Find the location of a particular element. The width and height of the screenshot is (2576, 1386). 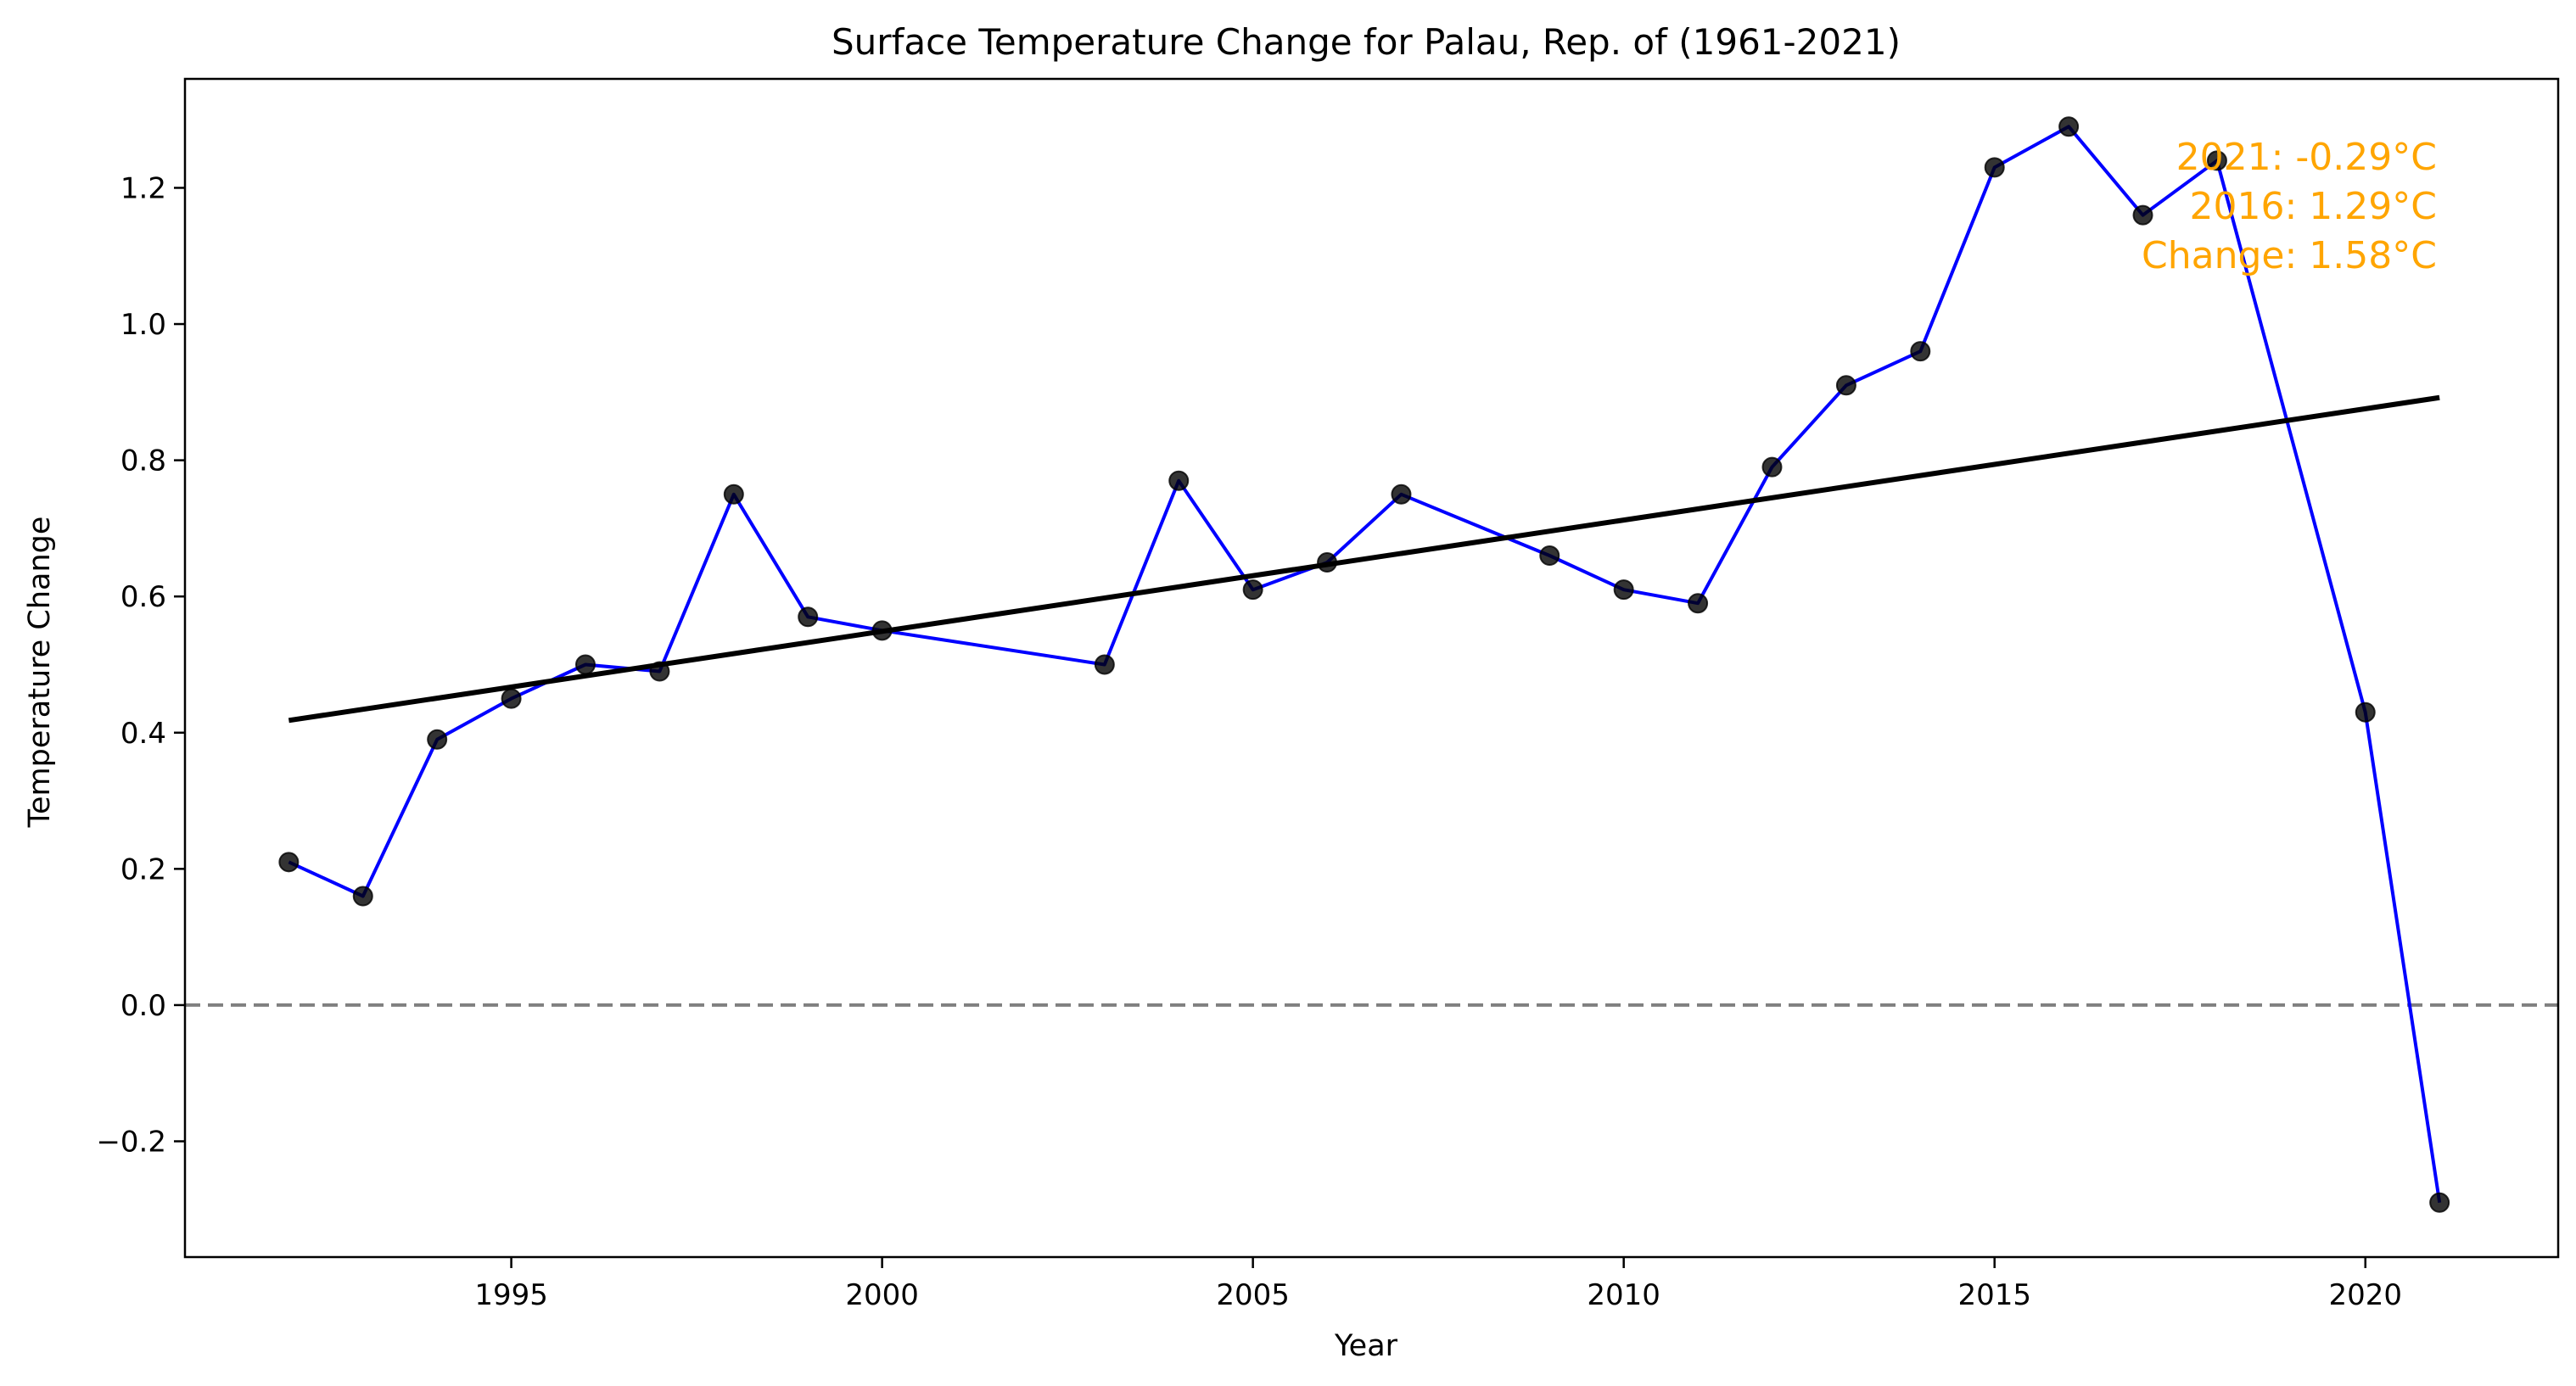

annotation-line: 2016: 1.29°C is located at coordinates (2313, 206).